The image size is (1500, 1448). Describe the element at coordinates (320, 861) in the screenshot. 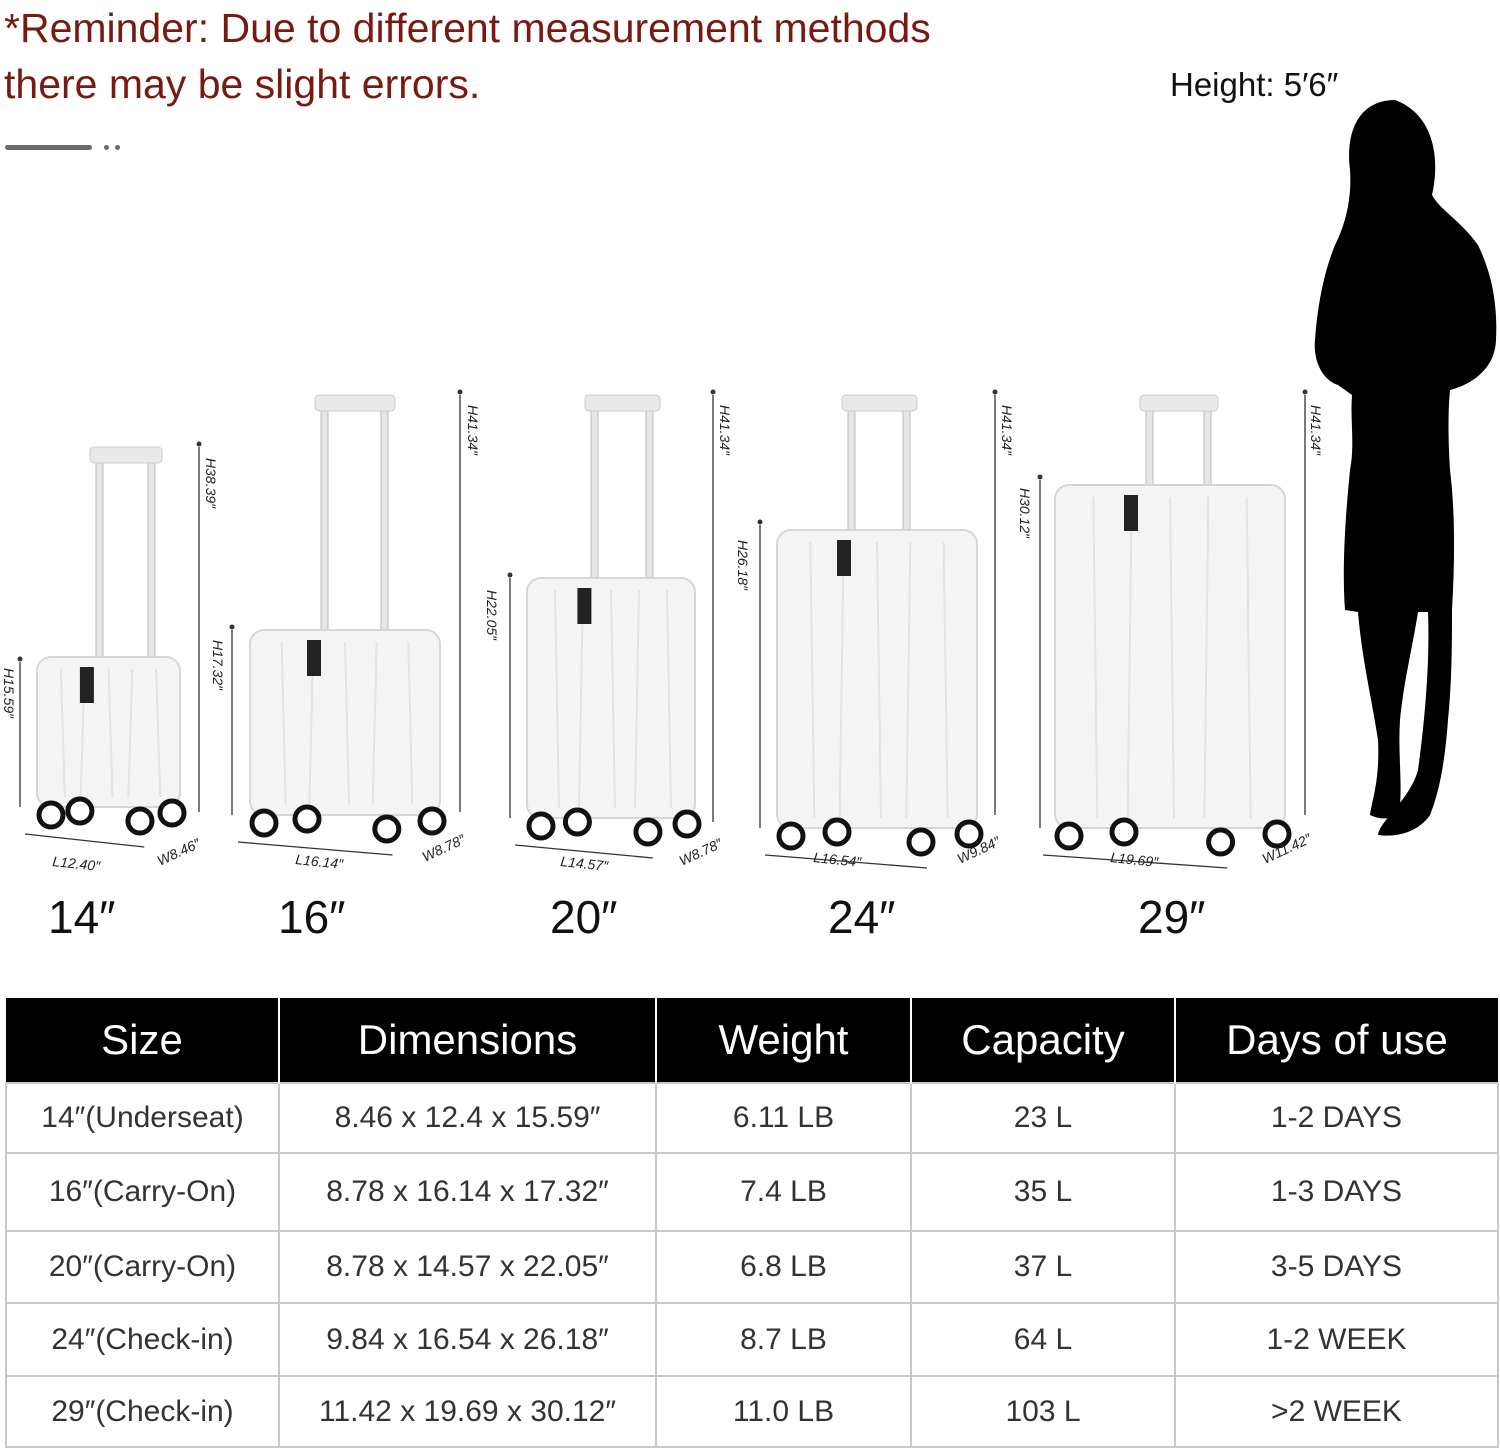

I see `length-label: L16.14″` at that location.